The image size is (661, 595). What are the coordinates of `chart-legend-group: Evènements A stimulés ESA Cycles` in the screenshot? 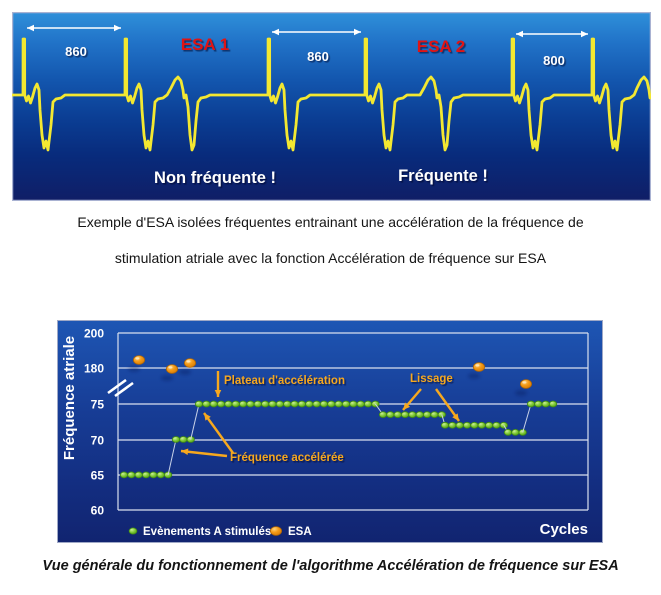 It's located at (358, 529).